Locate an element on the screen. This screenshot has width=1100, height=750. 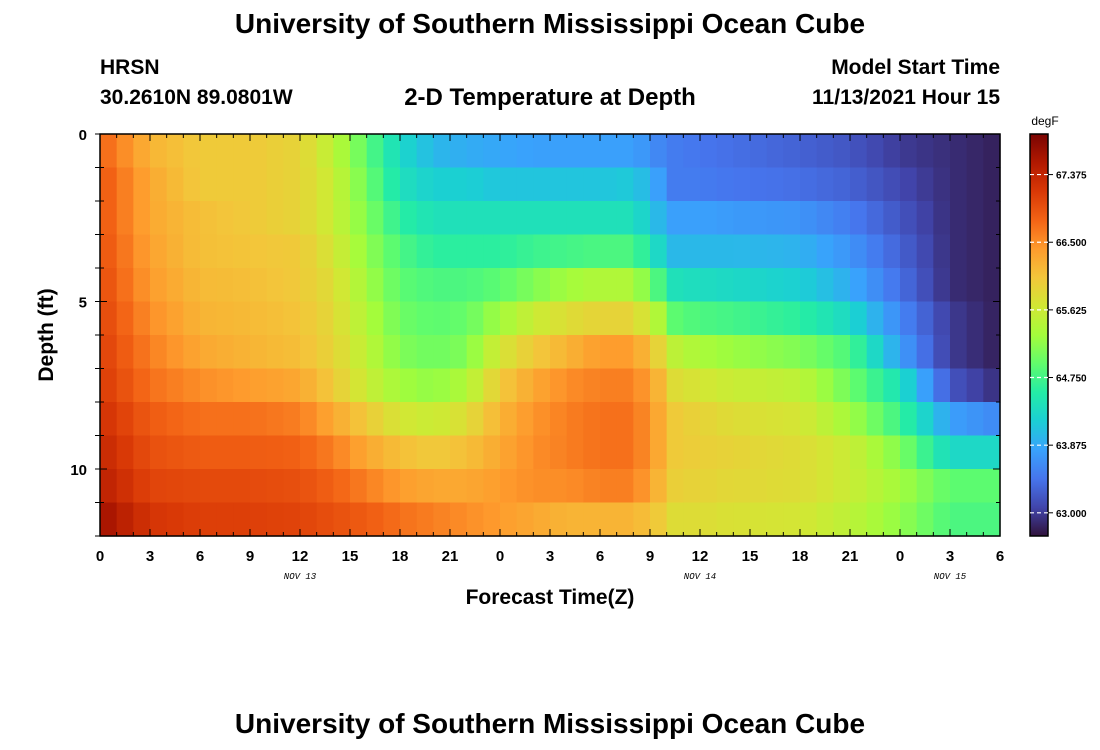
colorbar-tick-label: 67.375 is located at coordinates (1071, 176).